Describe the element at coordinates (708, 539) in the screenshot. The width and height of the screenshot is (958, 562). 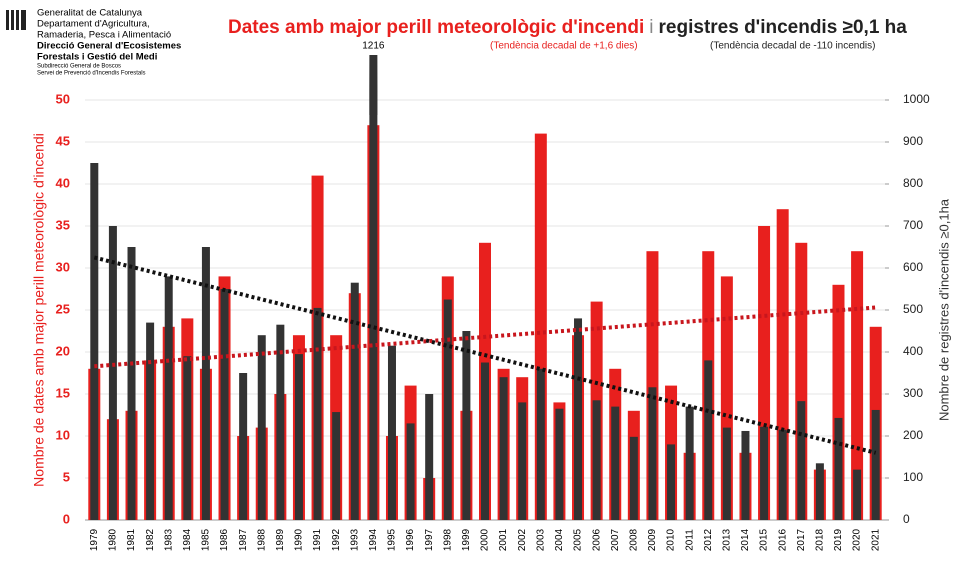
I see `x-tick-label: 2012` at that location.